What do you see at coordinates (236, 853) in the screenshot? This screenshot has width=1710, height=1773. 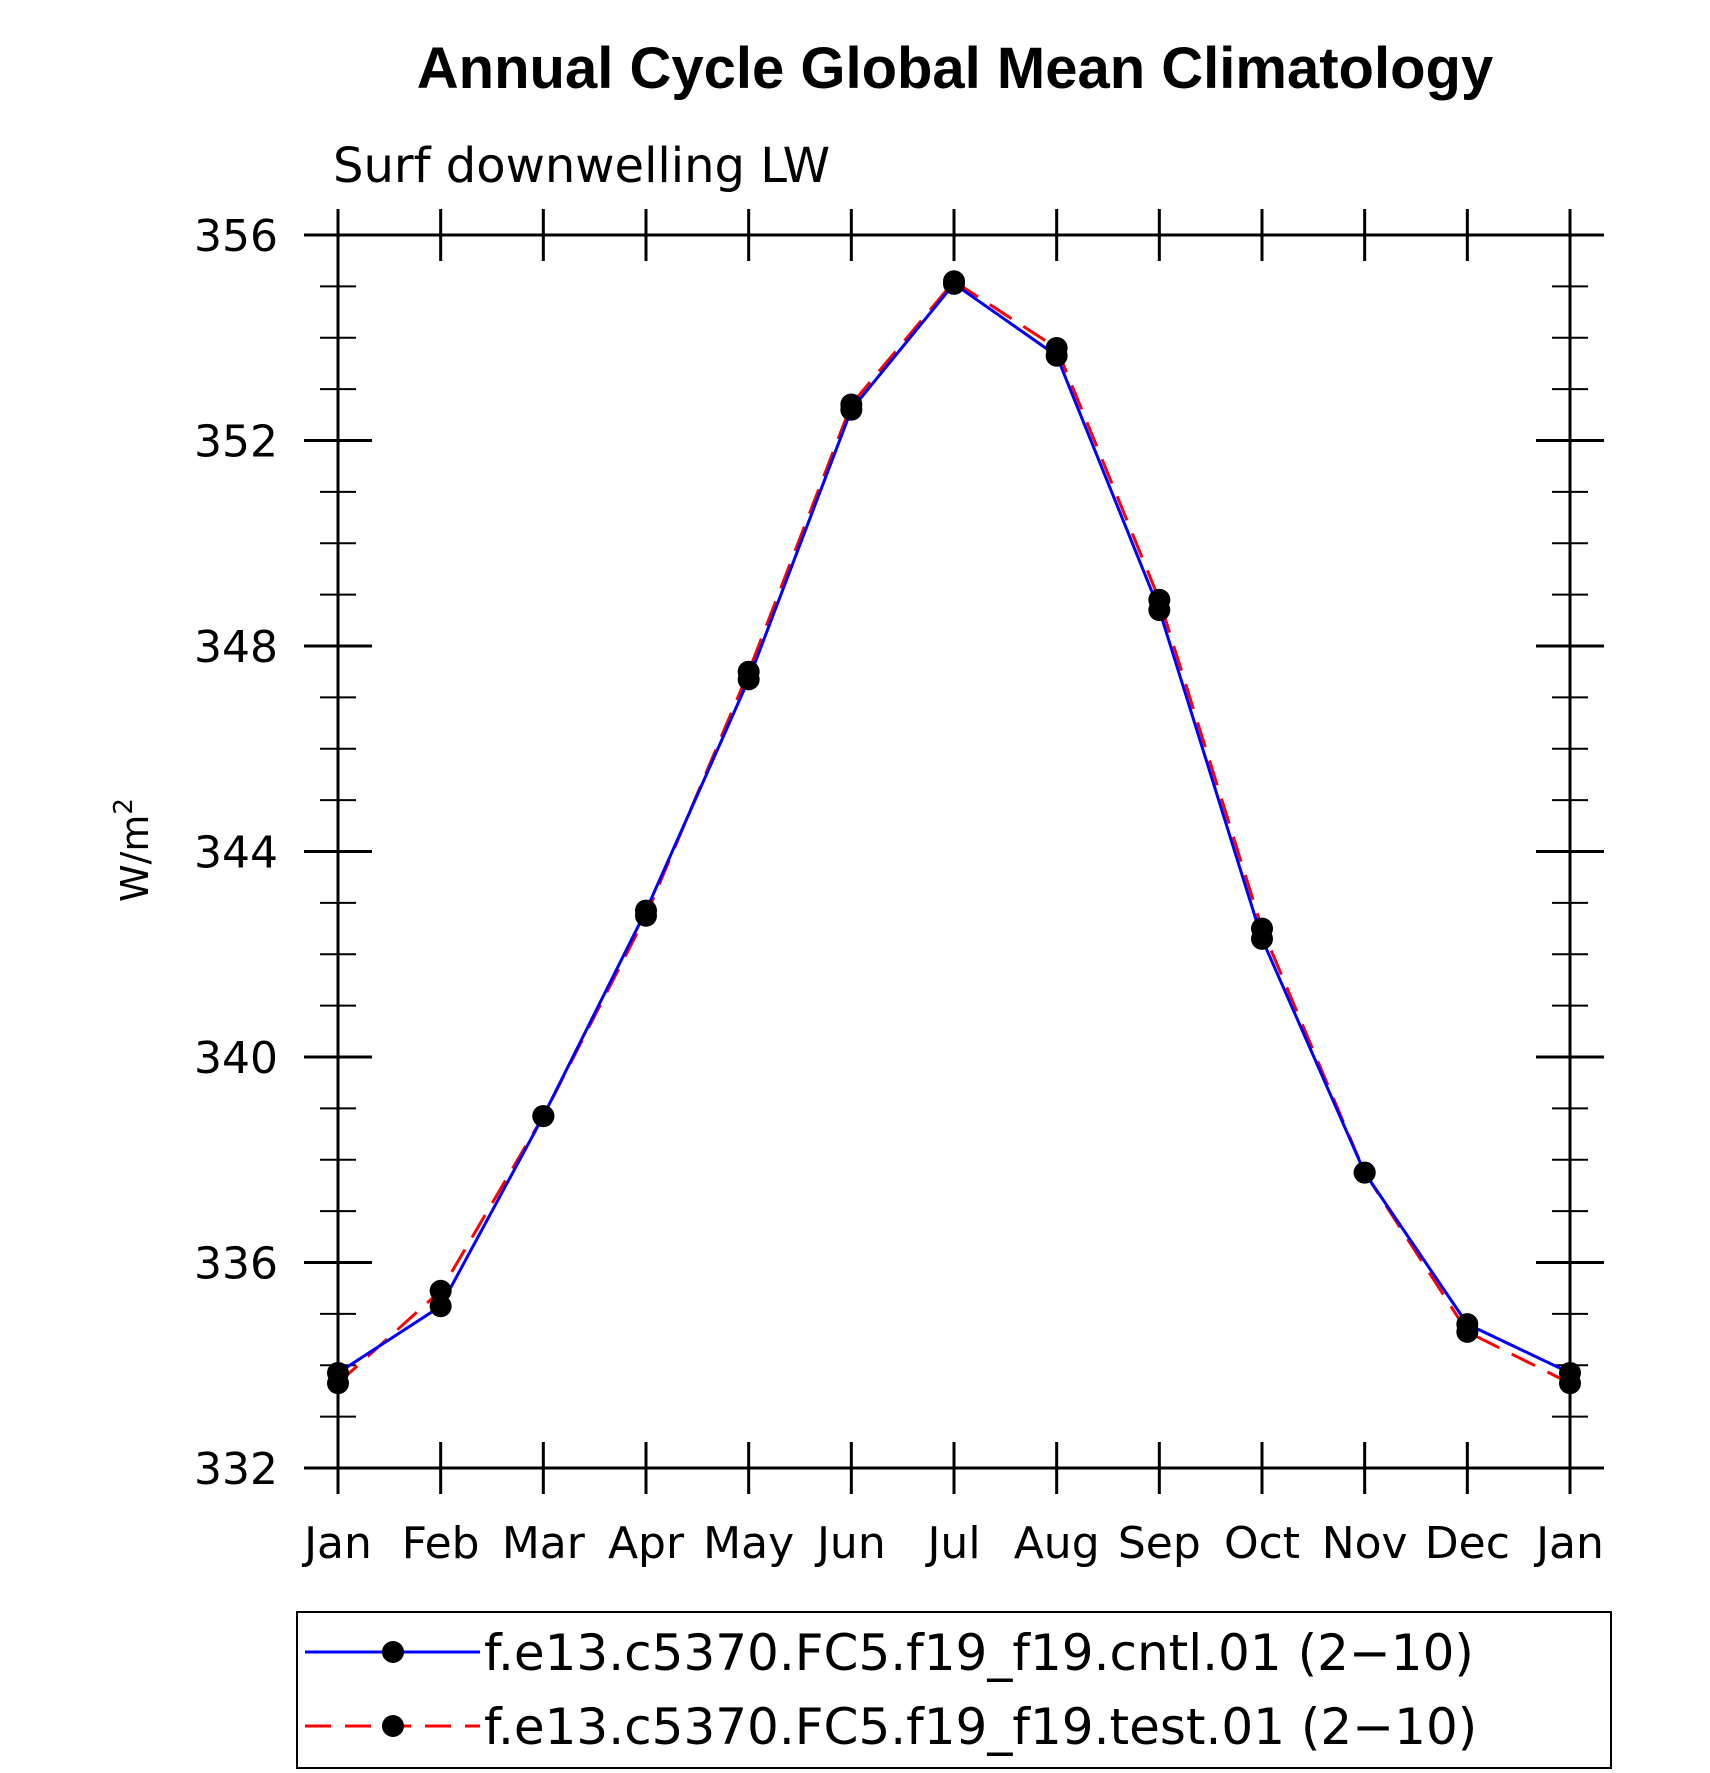 I see `y-tick-label: 344` at bounding box center [236, 853].